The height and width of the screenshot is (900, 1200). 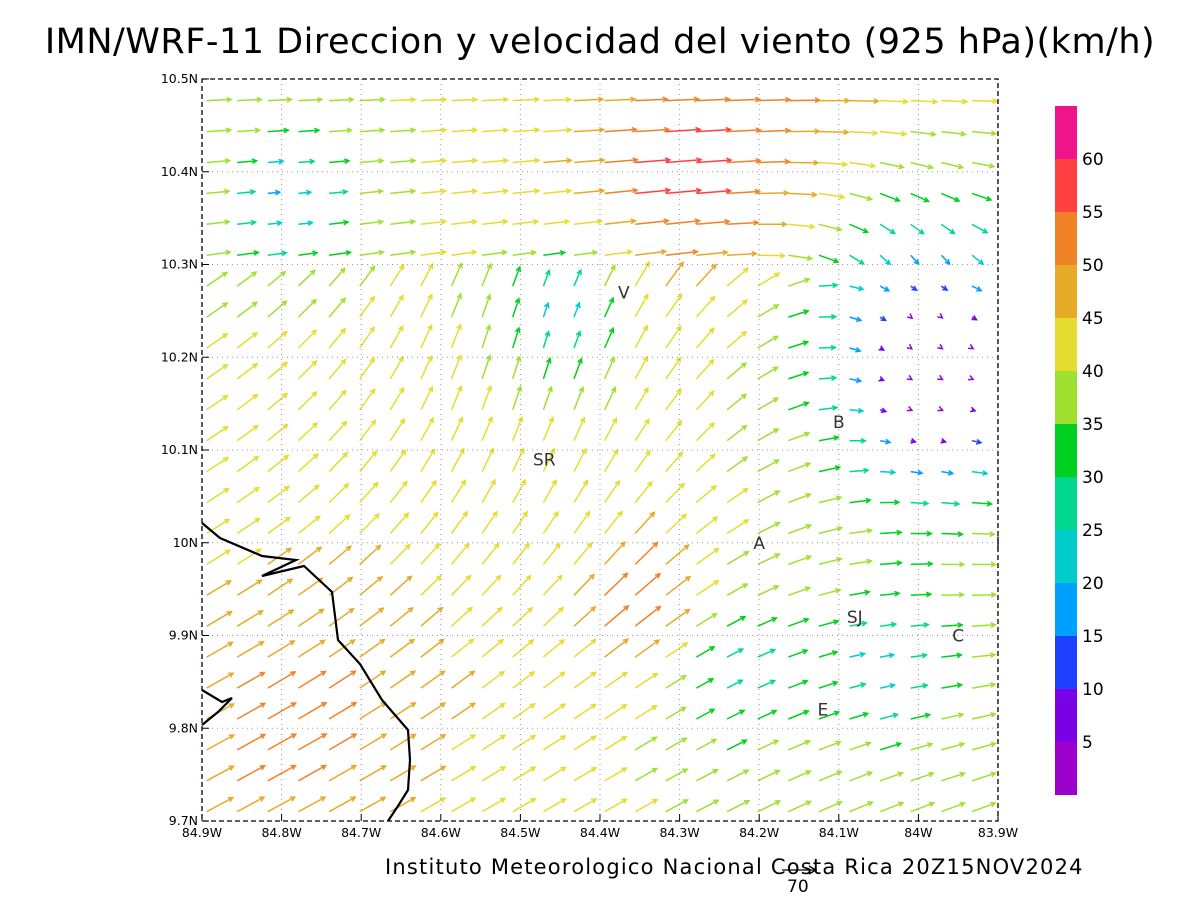 I want to click on x-tick-label: 84.2W, so click(x=759, y=832).